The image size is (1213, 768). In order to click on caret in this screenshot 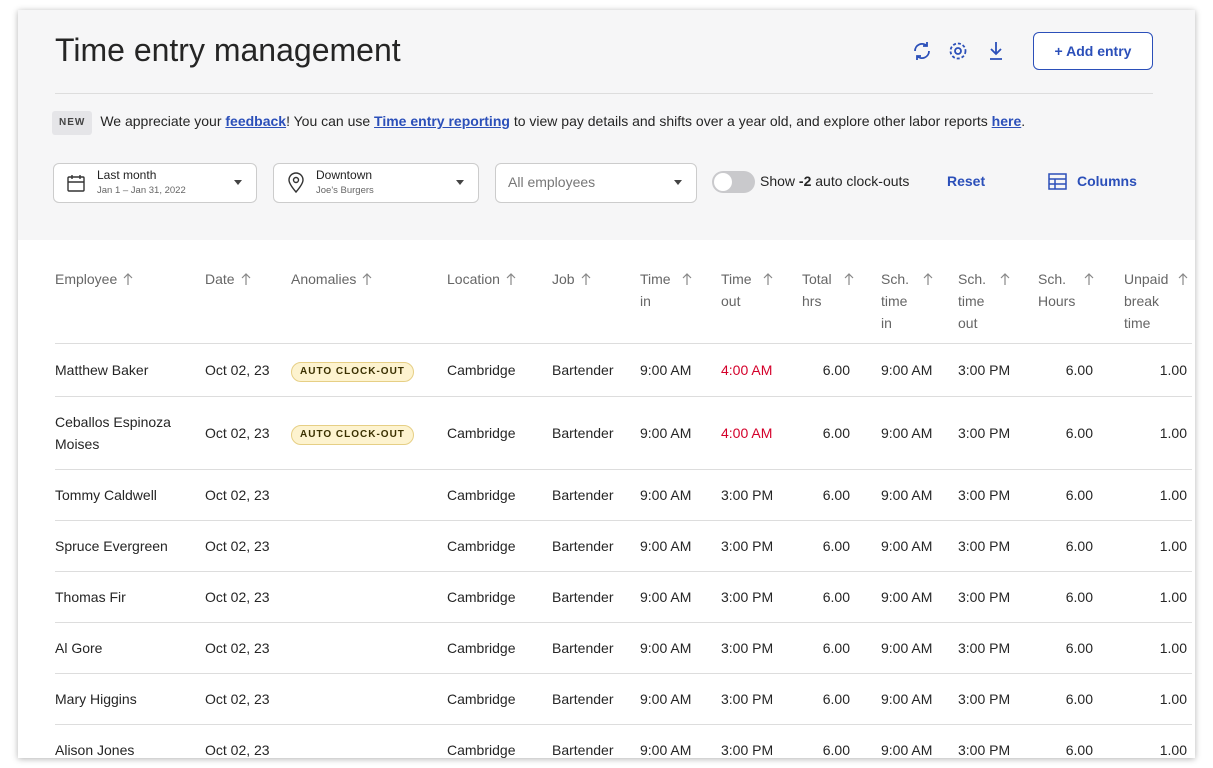, I will do `click(460, 182)`.